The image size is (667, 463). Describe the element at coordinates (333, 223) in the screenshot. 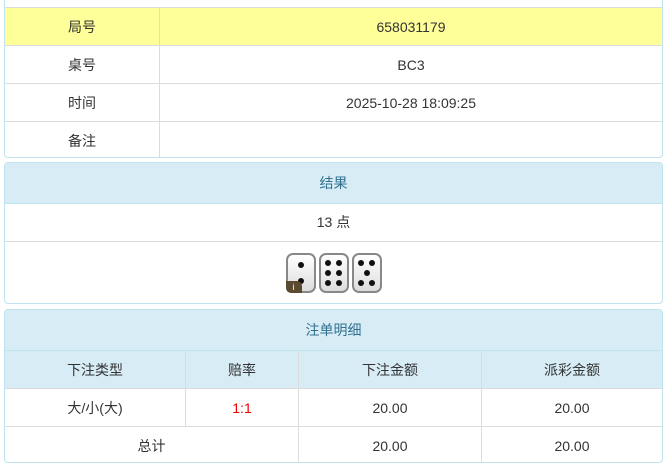

I see `result-points: 13 点` at that location.